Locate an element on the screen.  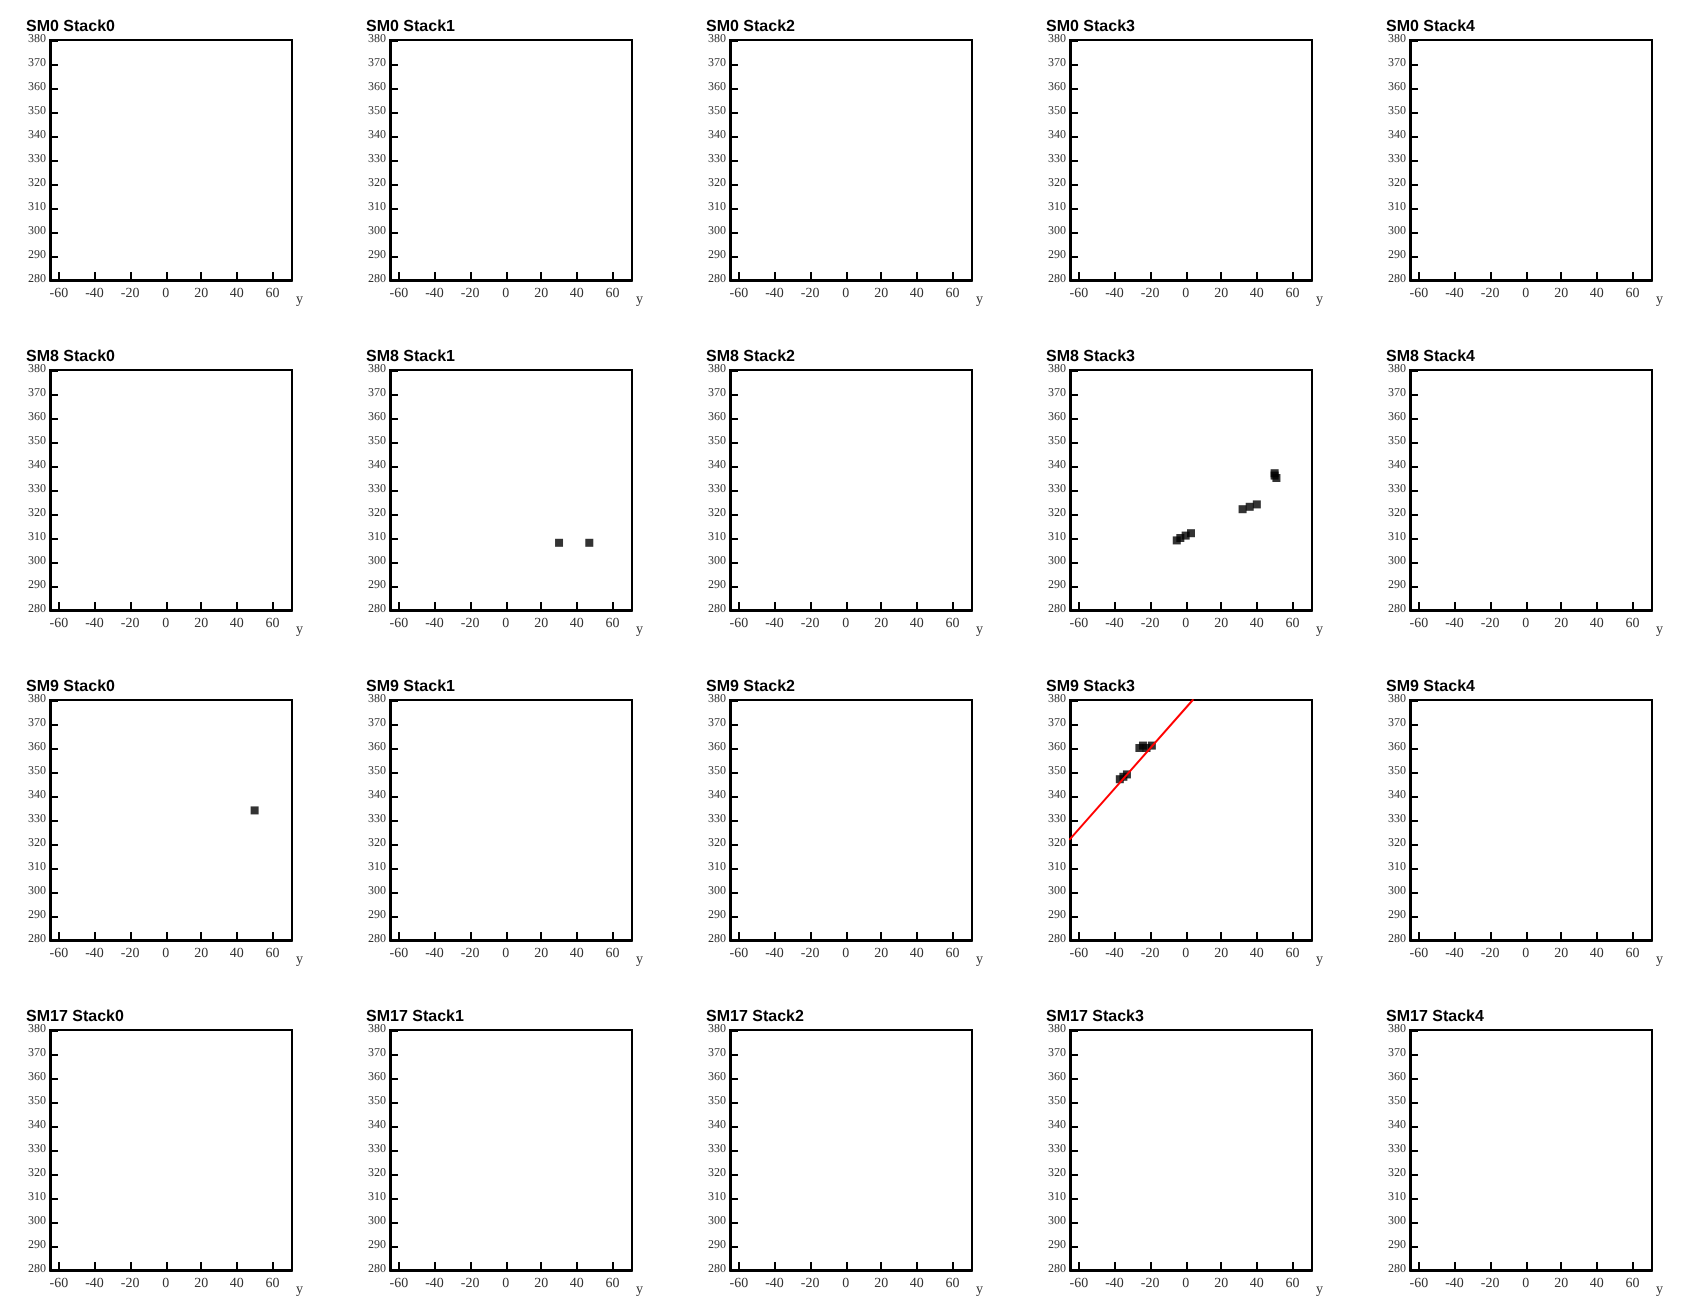
chart-title: SM9 Stack3 is located at coordinates (1091, 686).